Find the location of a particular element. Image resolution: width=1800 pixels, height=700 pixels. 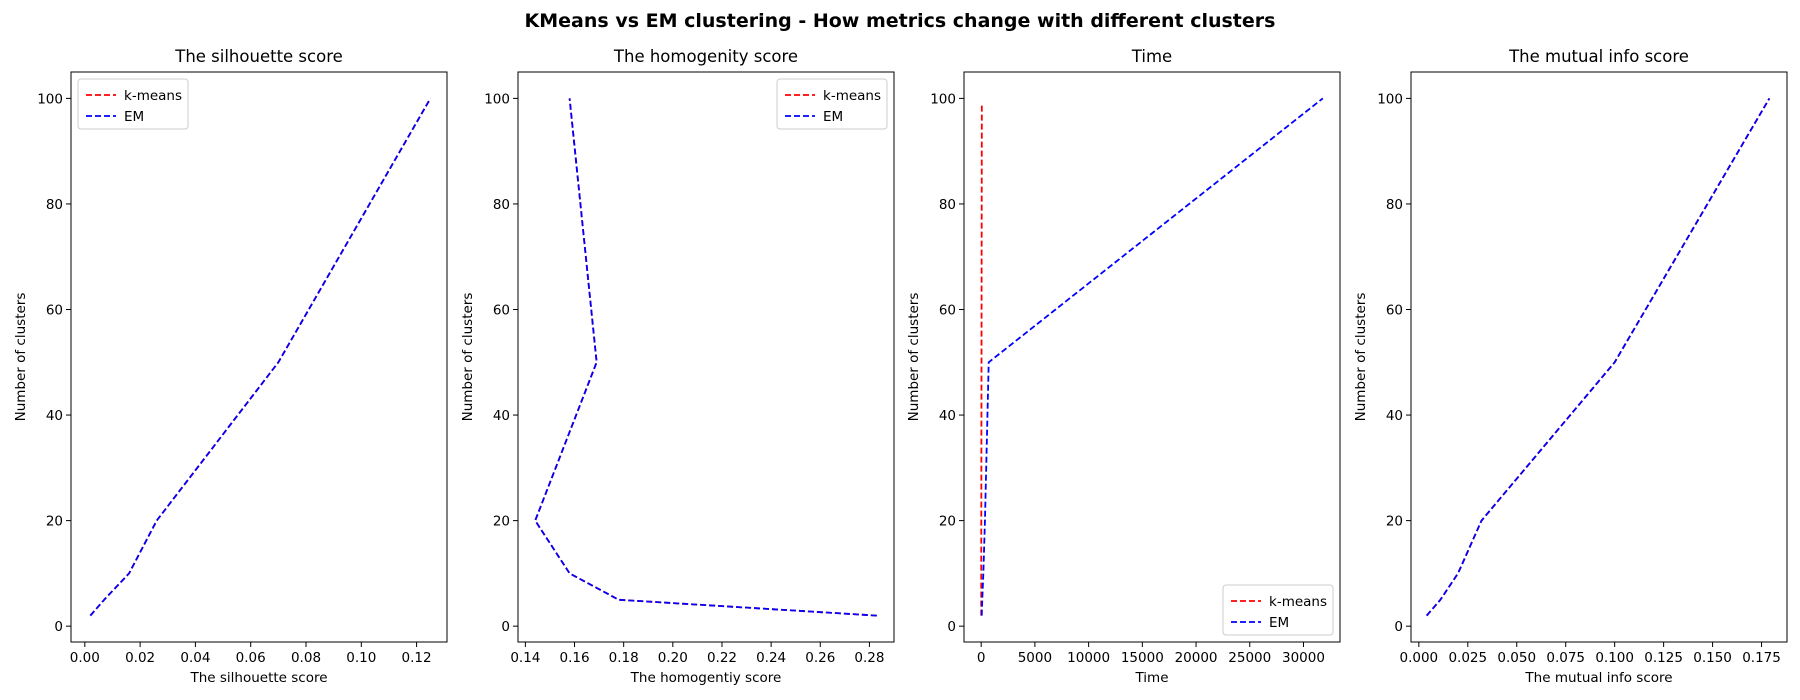

x-tick-label: 0.050 is located at coordinates (1516, 658).